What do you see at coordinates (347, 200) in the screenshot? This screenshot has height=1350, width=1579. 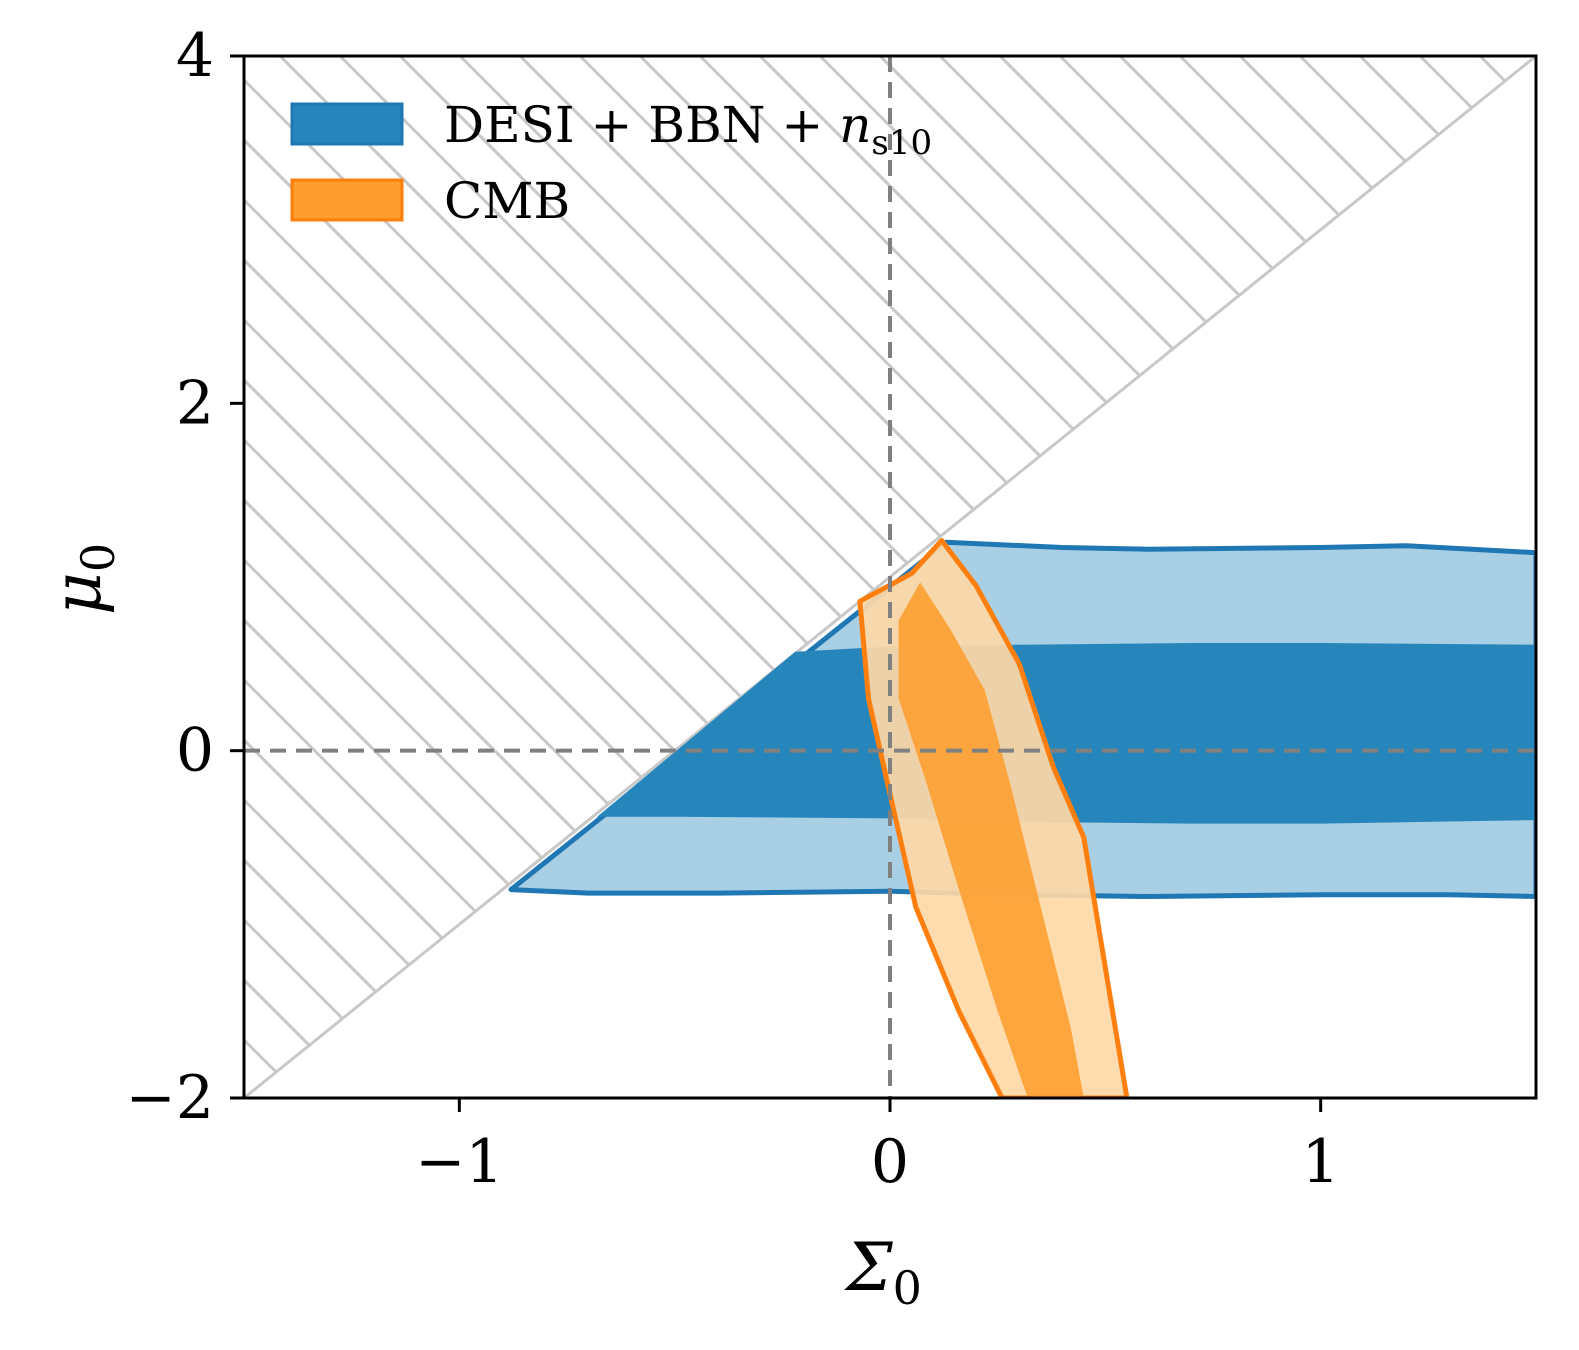 I see `legend-swatch-cmb` at bounding box center [347, 200].